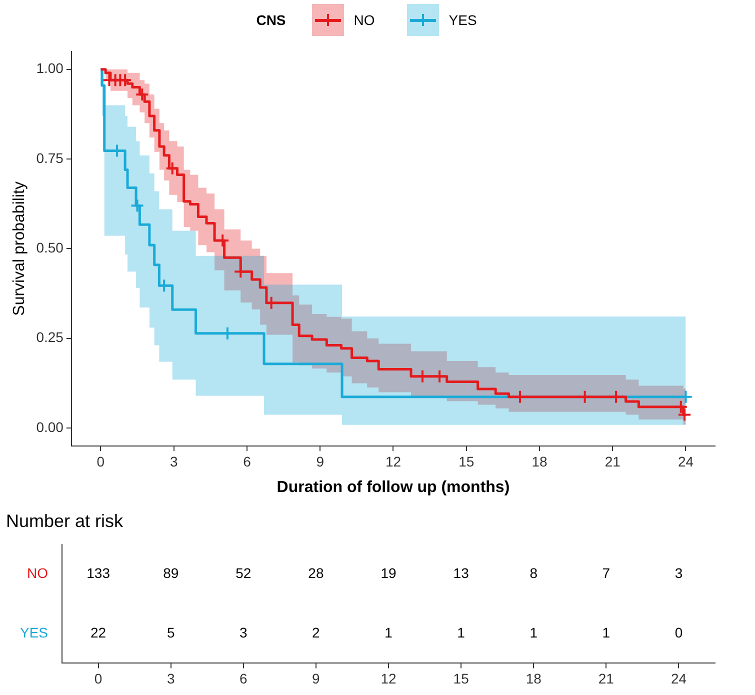 This screenshot has width=755, height=695. What do you see at coordinates (388, 573) in the screenshot?
I see `data-label: 19` at bounding box center [388, 573].